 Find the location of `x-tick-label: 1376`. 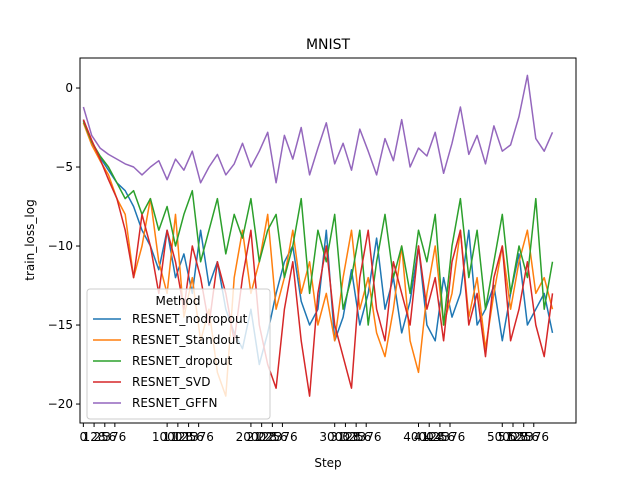

x-tick-label: 1376 is located at coordinates (198, 437).